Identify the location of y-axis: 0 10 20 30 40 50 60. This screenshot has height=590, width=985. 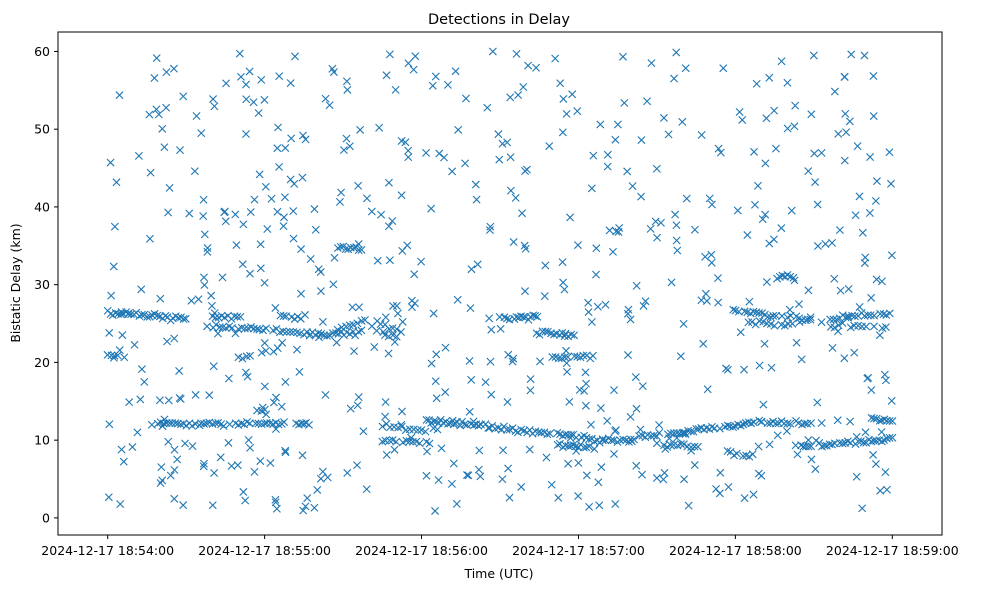
(46, 284).